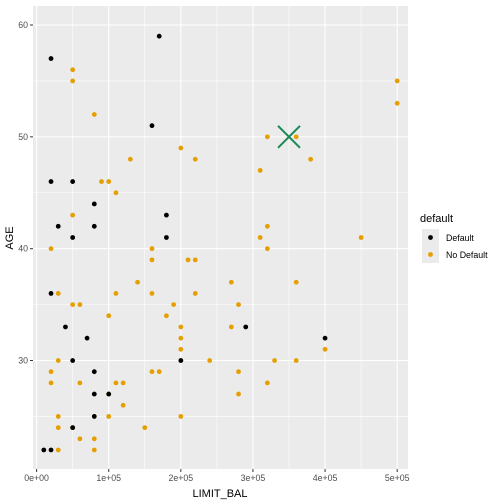  What do you see at coordinates (397, 478) in the screenshot?
I see `x-tick-label: 5e+05` at bounding box center [397, 478].